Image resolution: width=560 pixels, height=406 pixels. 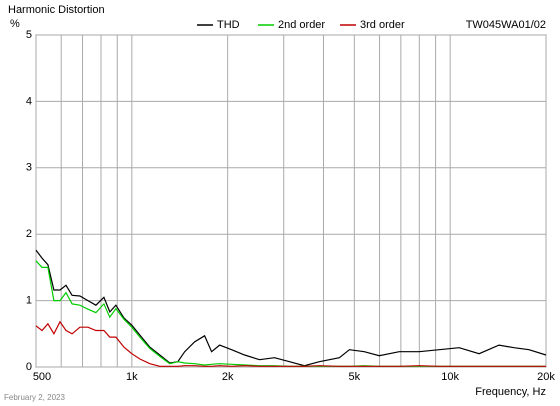 I want to click on y-axis-label: %, so click(x=15, y=24).